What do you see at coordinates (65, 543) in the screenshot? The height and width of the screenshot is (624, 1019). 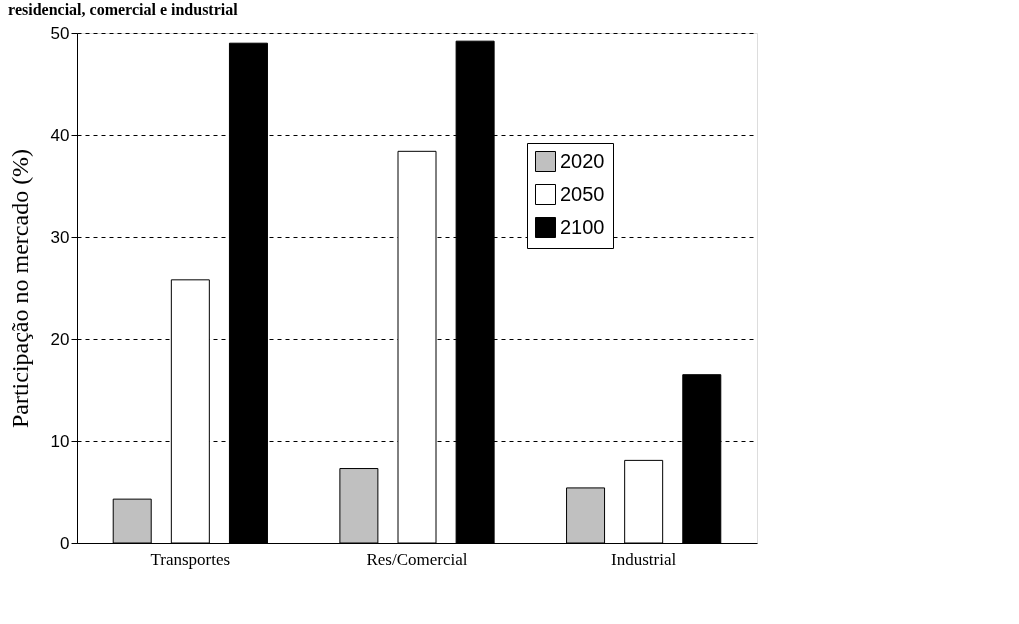 I see `y-tick-label: 0` at bounding box center [65, 543].